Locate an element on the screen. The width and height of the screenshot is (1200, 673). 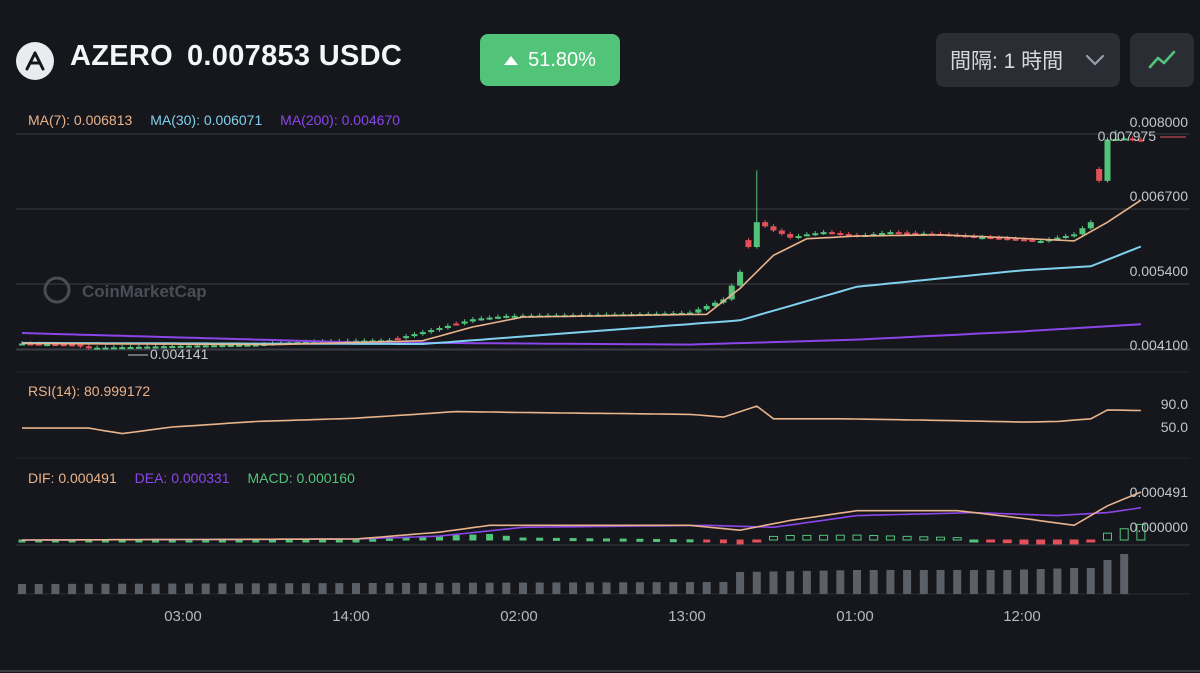
watermark-text: CoinMarketCap is located at coordinates (144, 291).